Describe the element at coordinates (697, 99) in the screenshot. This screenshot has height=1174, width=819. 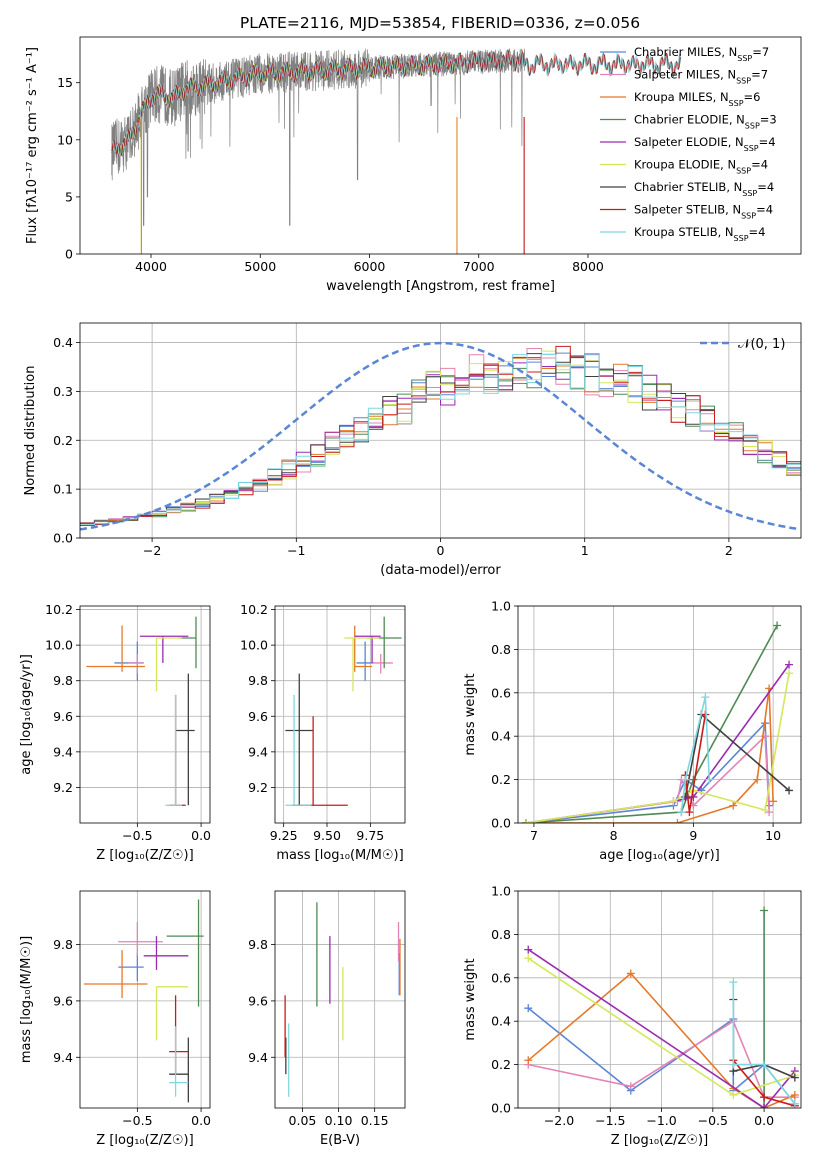
I see `legend-label: Kroupa MILES, NSSP=6` at that location.